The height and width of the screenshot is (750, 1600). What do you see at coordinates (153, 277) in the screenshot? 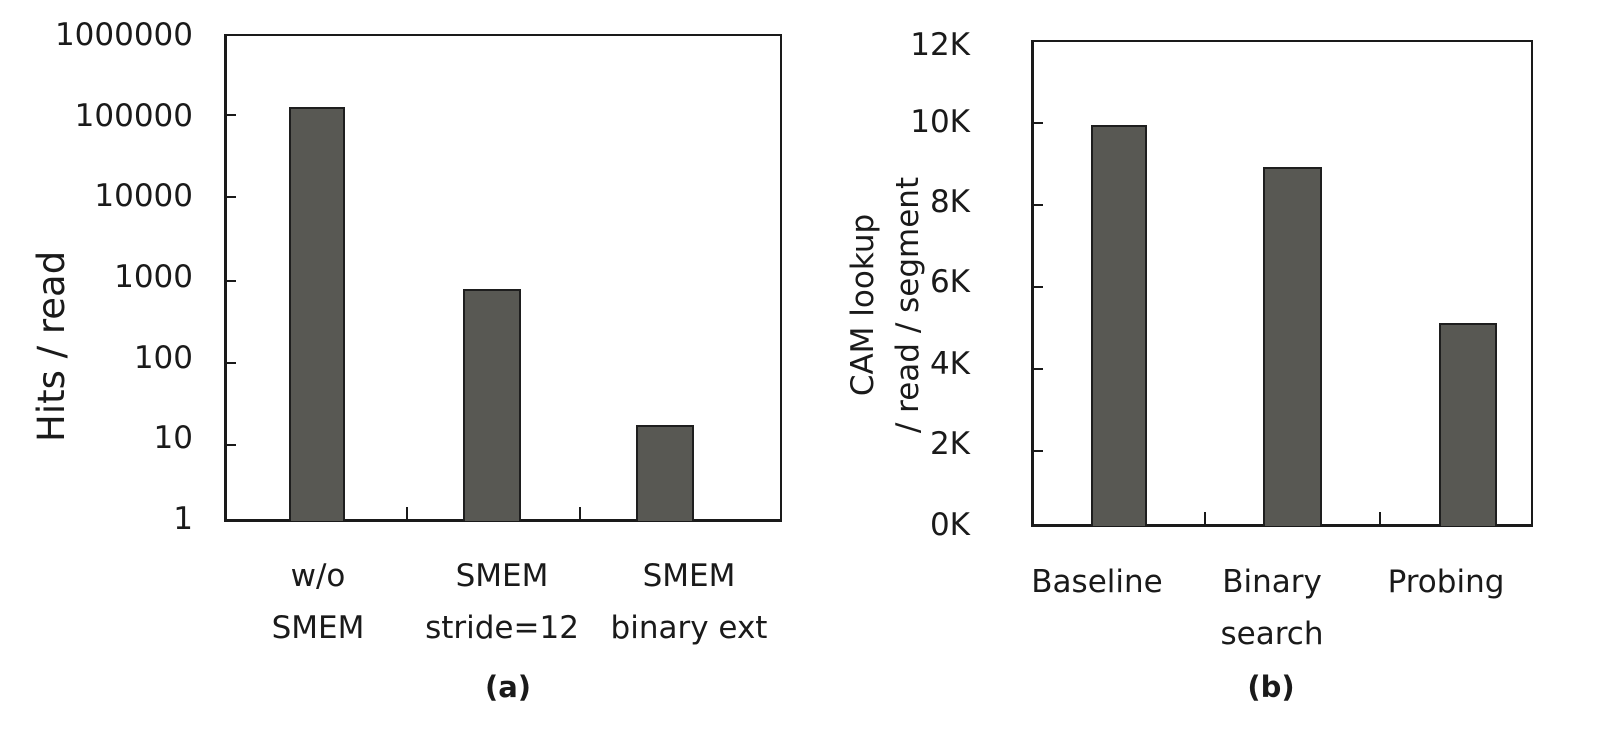
I see `chart-a-ytick-label: 1000` at bounding box center [153, 277].